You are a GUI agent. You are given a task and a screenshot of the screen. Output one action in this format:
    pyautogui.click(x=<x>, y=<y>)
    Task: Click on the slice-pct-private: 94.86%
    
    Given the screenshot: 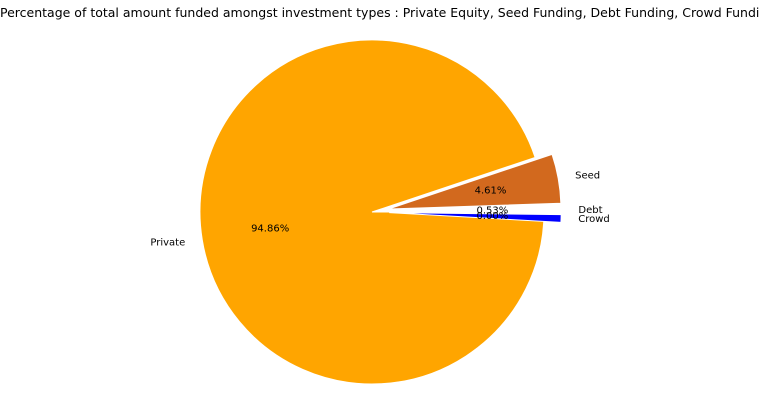 What is the action you would take?
    pyautogui.click(x=270, y=229)
    